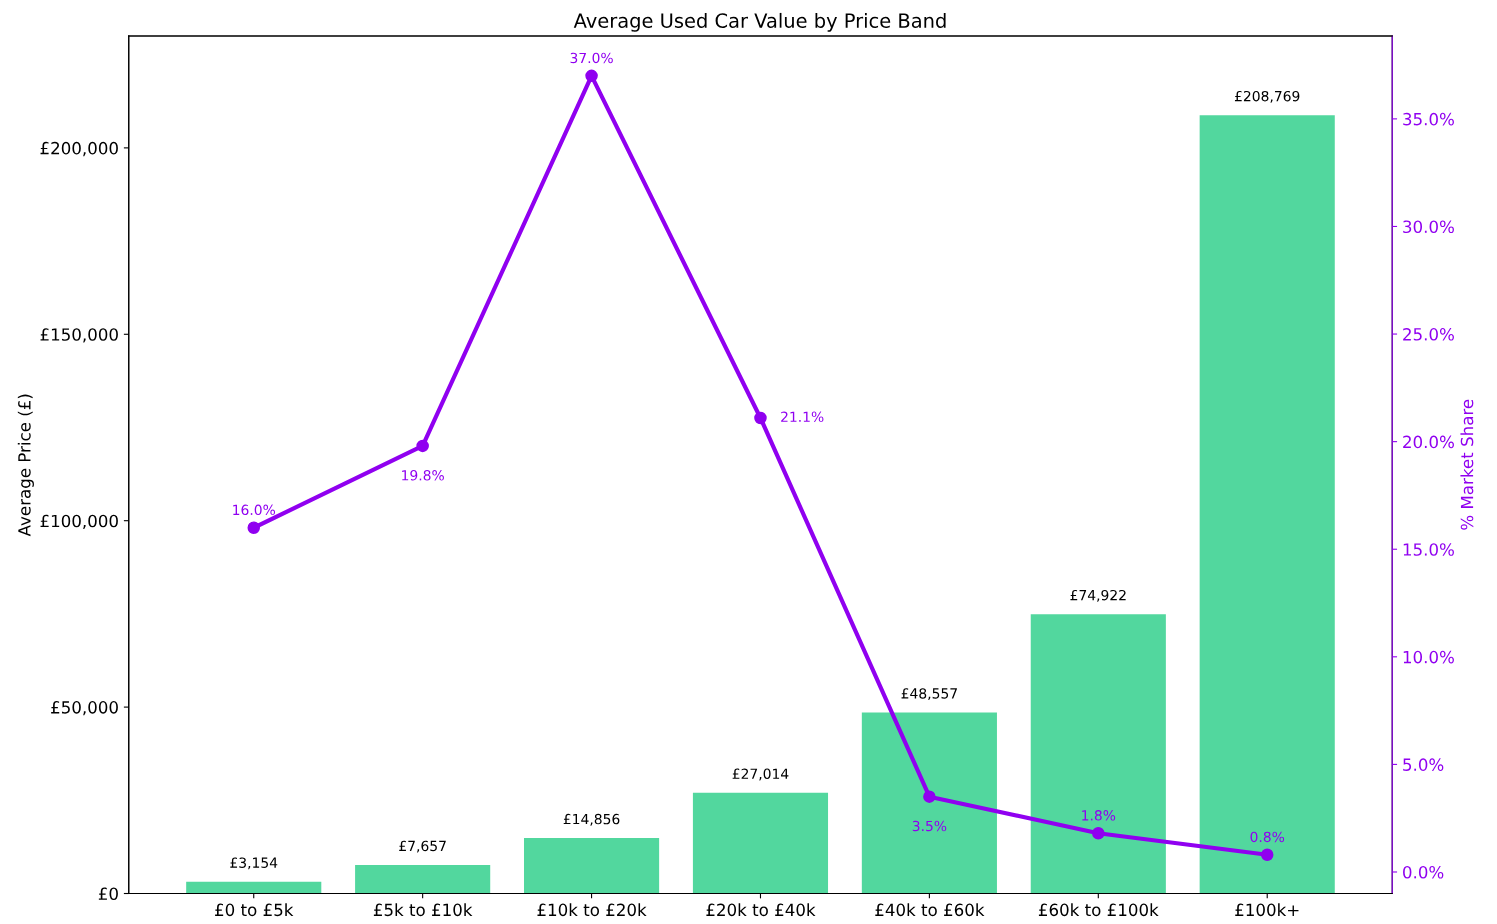 The height and width of the screenshot is (924, 1497). Describe the element at coordinates (929, 826) in the screenshot. I see `data-label: 3.5%` at that location.